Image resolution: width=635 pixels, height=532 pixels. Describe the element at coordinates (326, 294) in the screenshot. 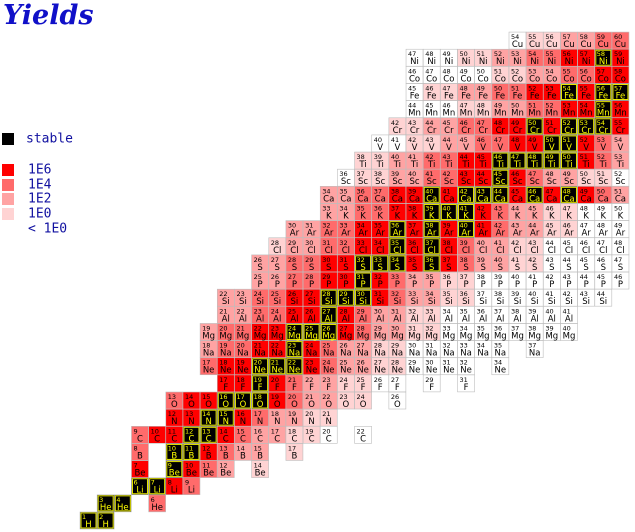

I see `mass-number: 28` at that location.